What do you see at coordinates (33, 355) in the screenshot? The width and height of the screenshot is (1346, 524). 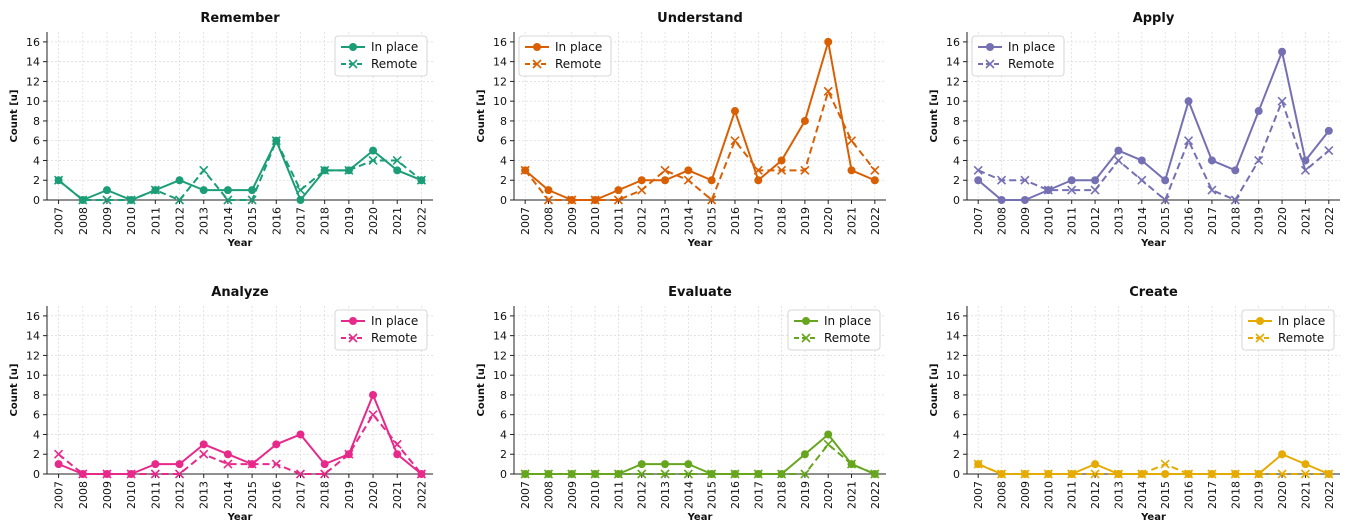 I see `y-tick-label: 12` at bounding box center [33, 355].